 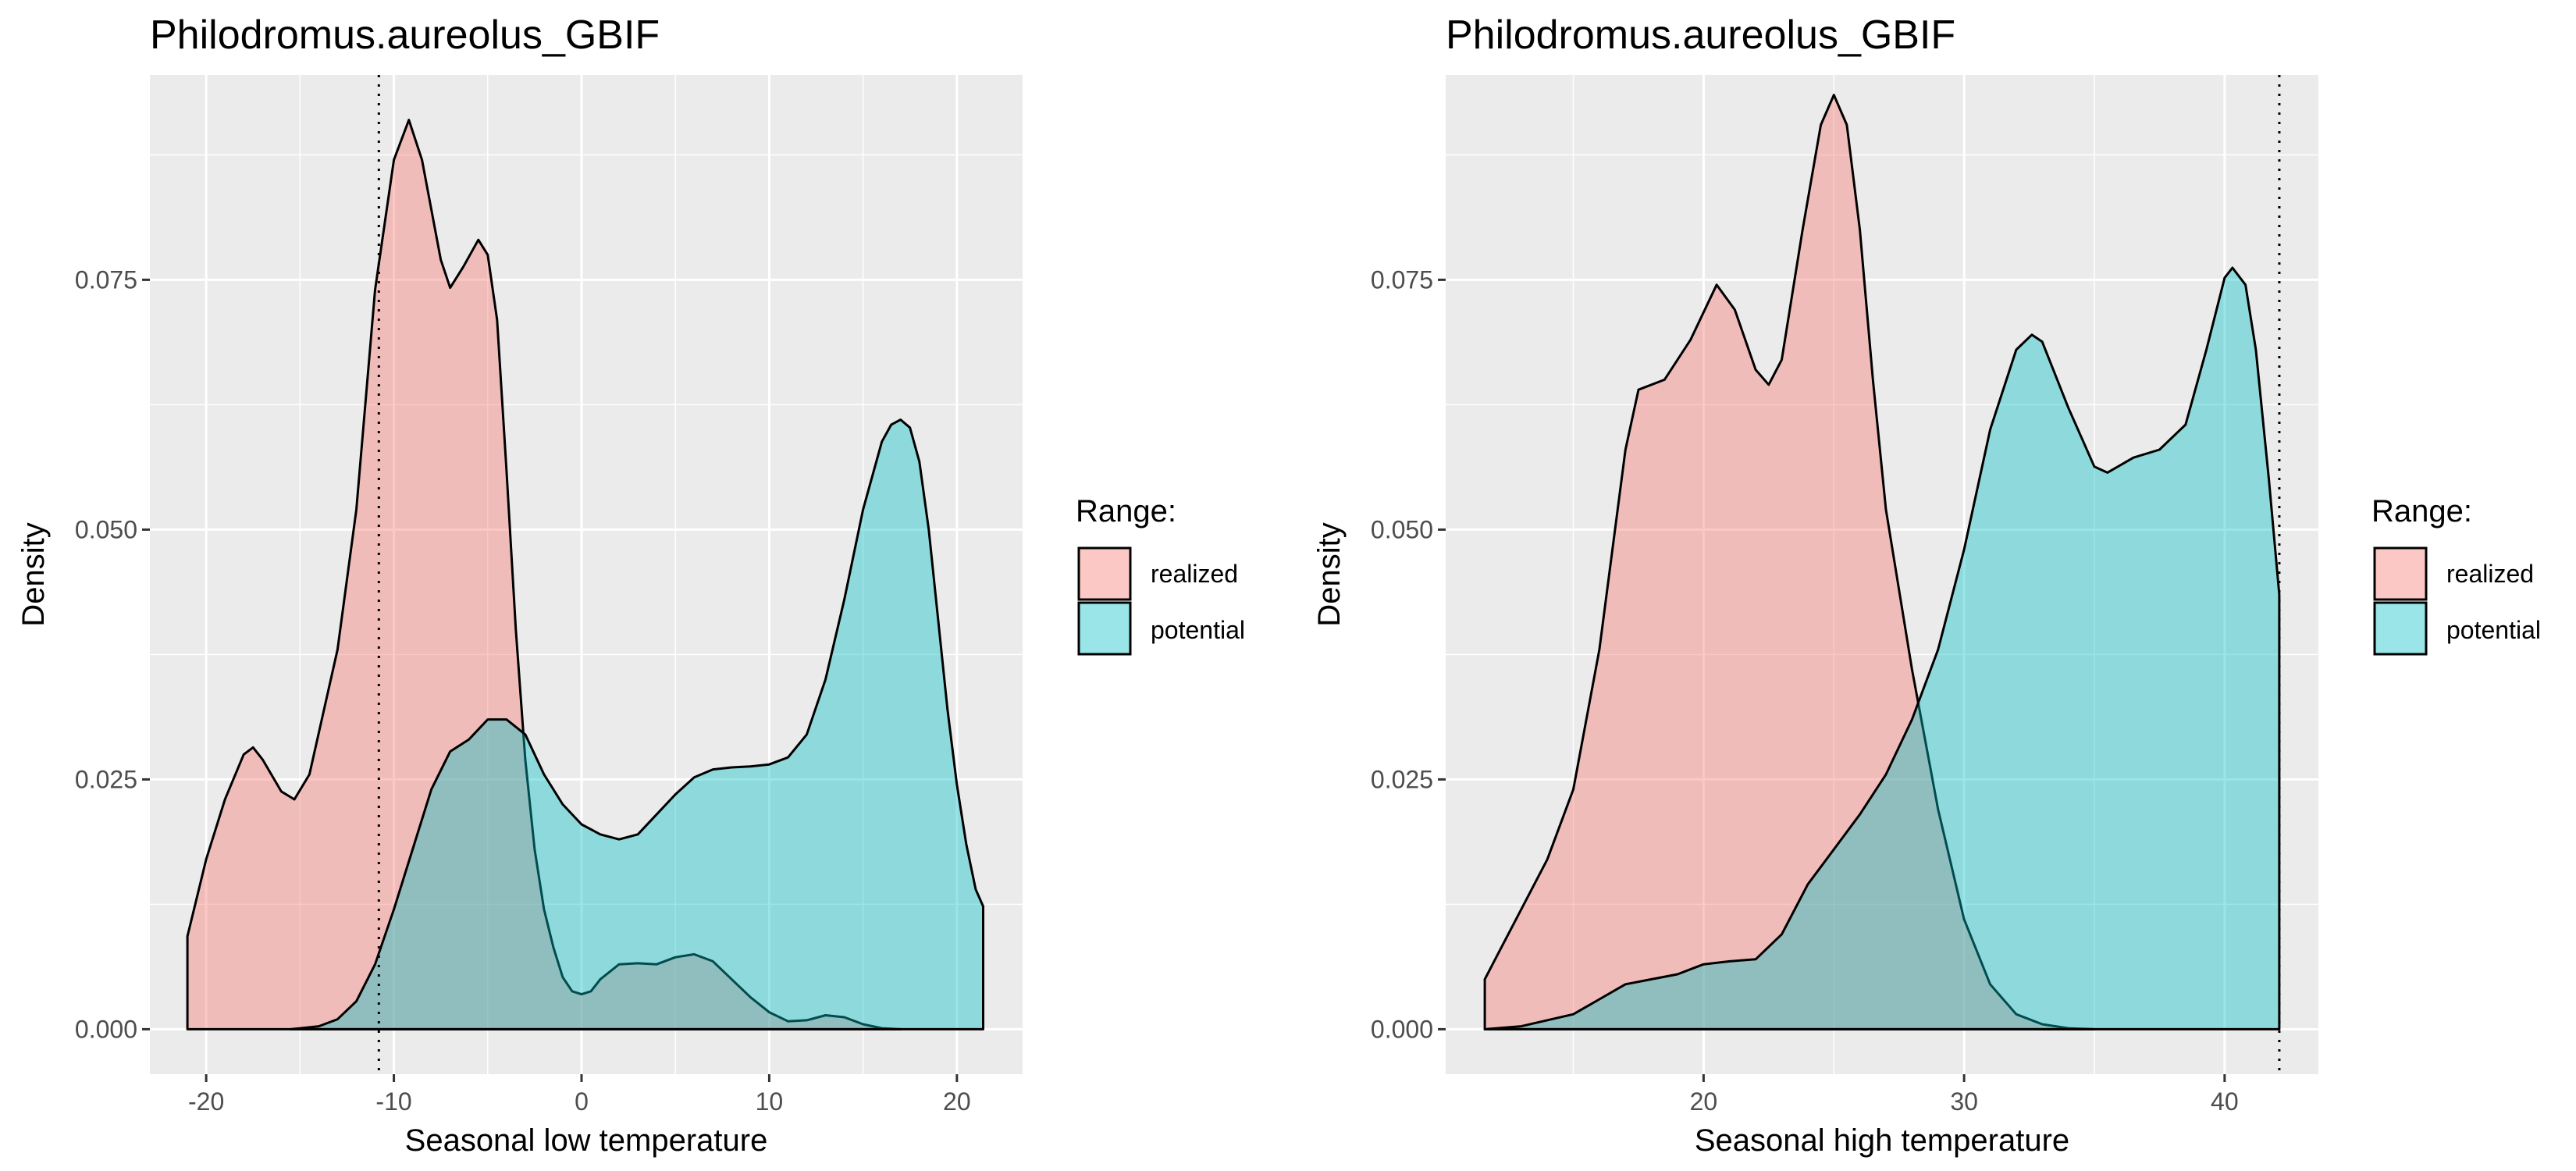 I want to click on panel-1-legend-key-realized, so click(x=1104, y=573).